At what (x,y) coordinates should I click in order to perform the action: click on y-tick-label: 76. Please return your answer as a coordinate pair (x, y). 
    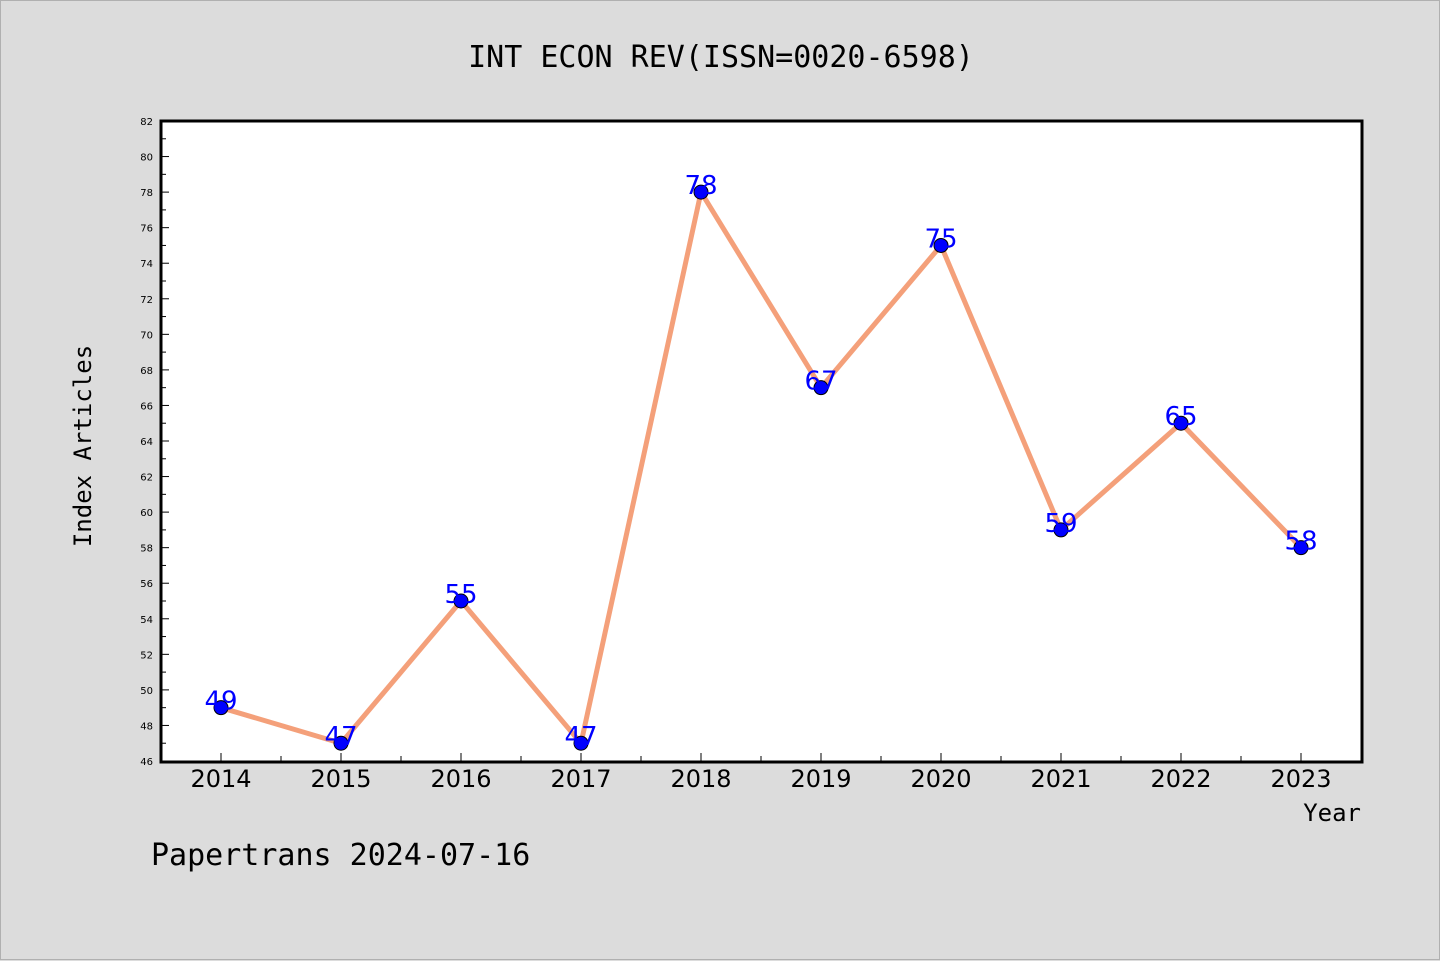
    Looking at the image, I should click on (146, 229).